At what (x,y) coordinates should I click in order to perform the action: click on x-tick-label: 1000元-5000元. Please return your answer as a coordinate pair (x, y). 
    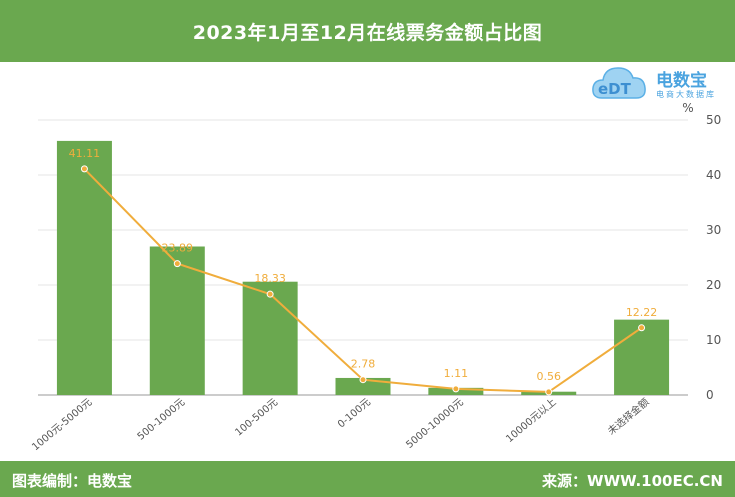
    Looking at the image, I should click on (62, 425).